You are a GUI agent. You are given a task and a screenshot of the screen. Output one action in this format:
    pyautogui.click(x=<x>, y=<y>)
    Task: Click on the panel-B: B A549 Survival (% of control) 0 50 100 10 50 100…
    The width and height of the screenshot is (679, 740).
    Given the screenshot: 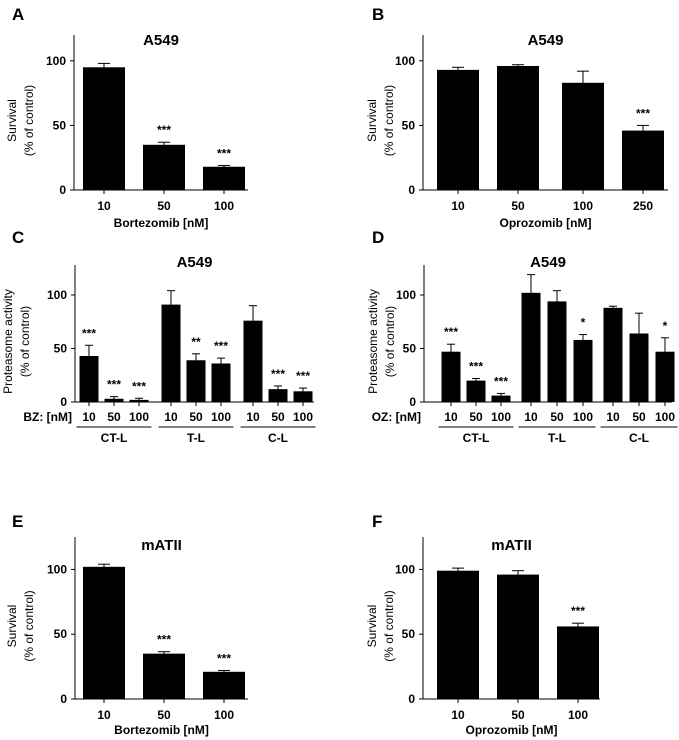 What is the action you would take?
    pyautogui.click(x=516, y=117)
    